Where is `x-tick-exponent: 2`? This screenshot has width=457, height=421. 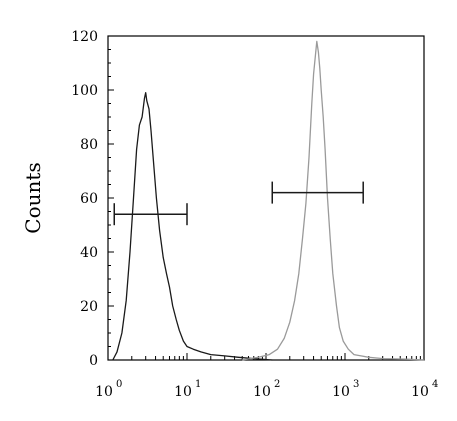 x-tick-exponent: 2 is located at coordinates (277, 384).